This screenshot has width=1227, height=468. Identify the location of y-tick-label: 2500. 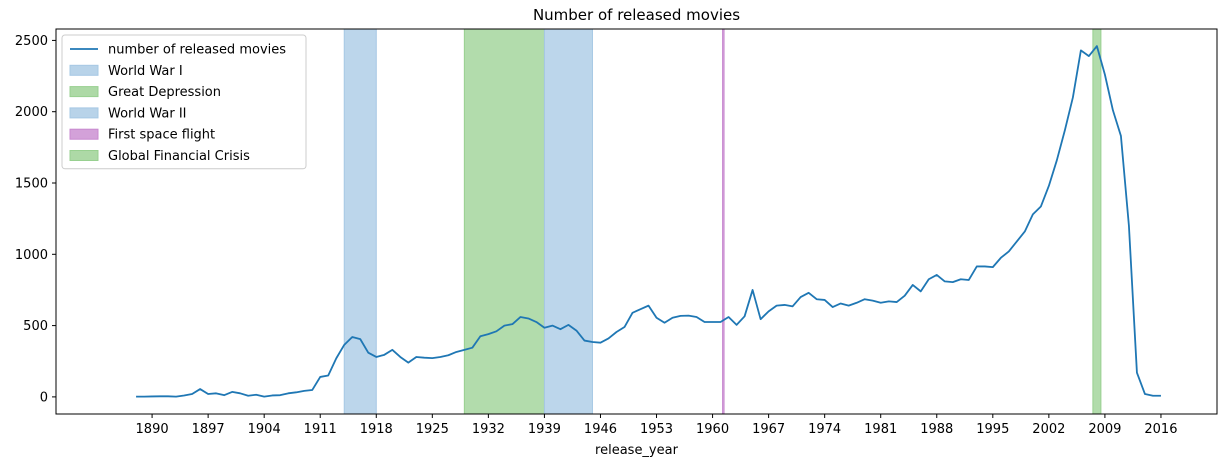
(31, 41).